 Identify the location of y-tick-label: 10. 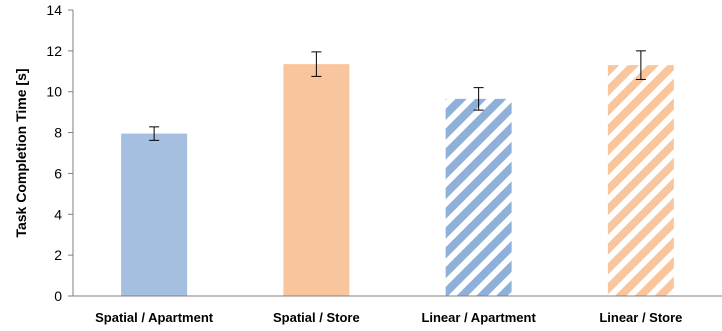
(54, 92).